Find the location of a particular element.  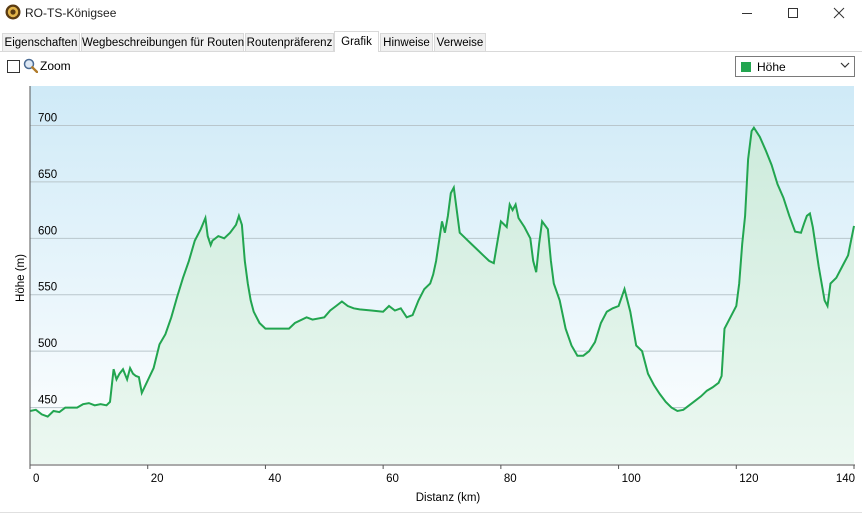

close-icon is located at coordinates (839, 13).